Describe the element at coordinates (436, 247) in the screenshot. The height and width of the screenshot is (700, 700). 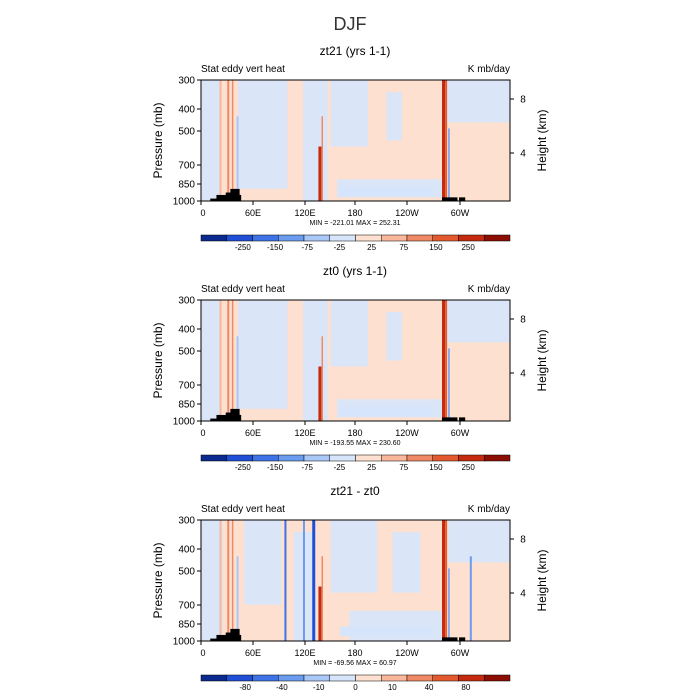
I see `colorbar-label: 150` at that location.